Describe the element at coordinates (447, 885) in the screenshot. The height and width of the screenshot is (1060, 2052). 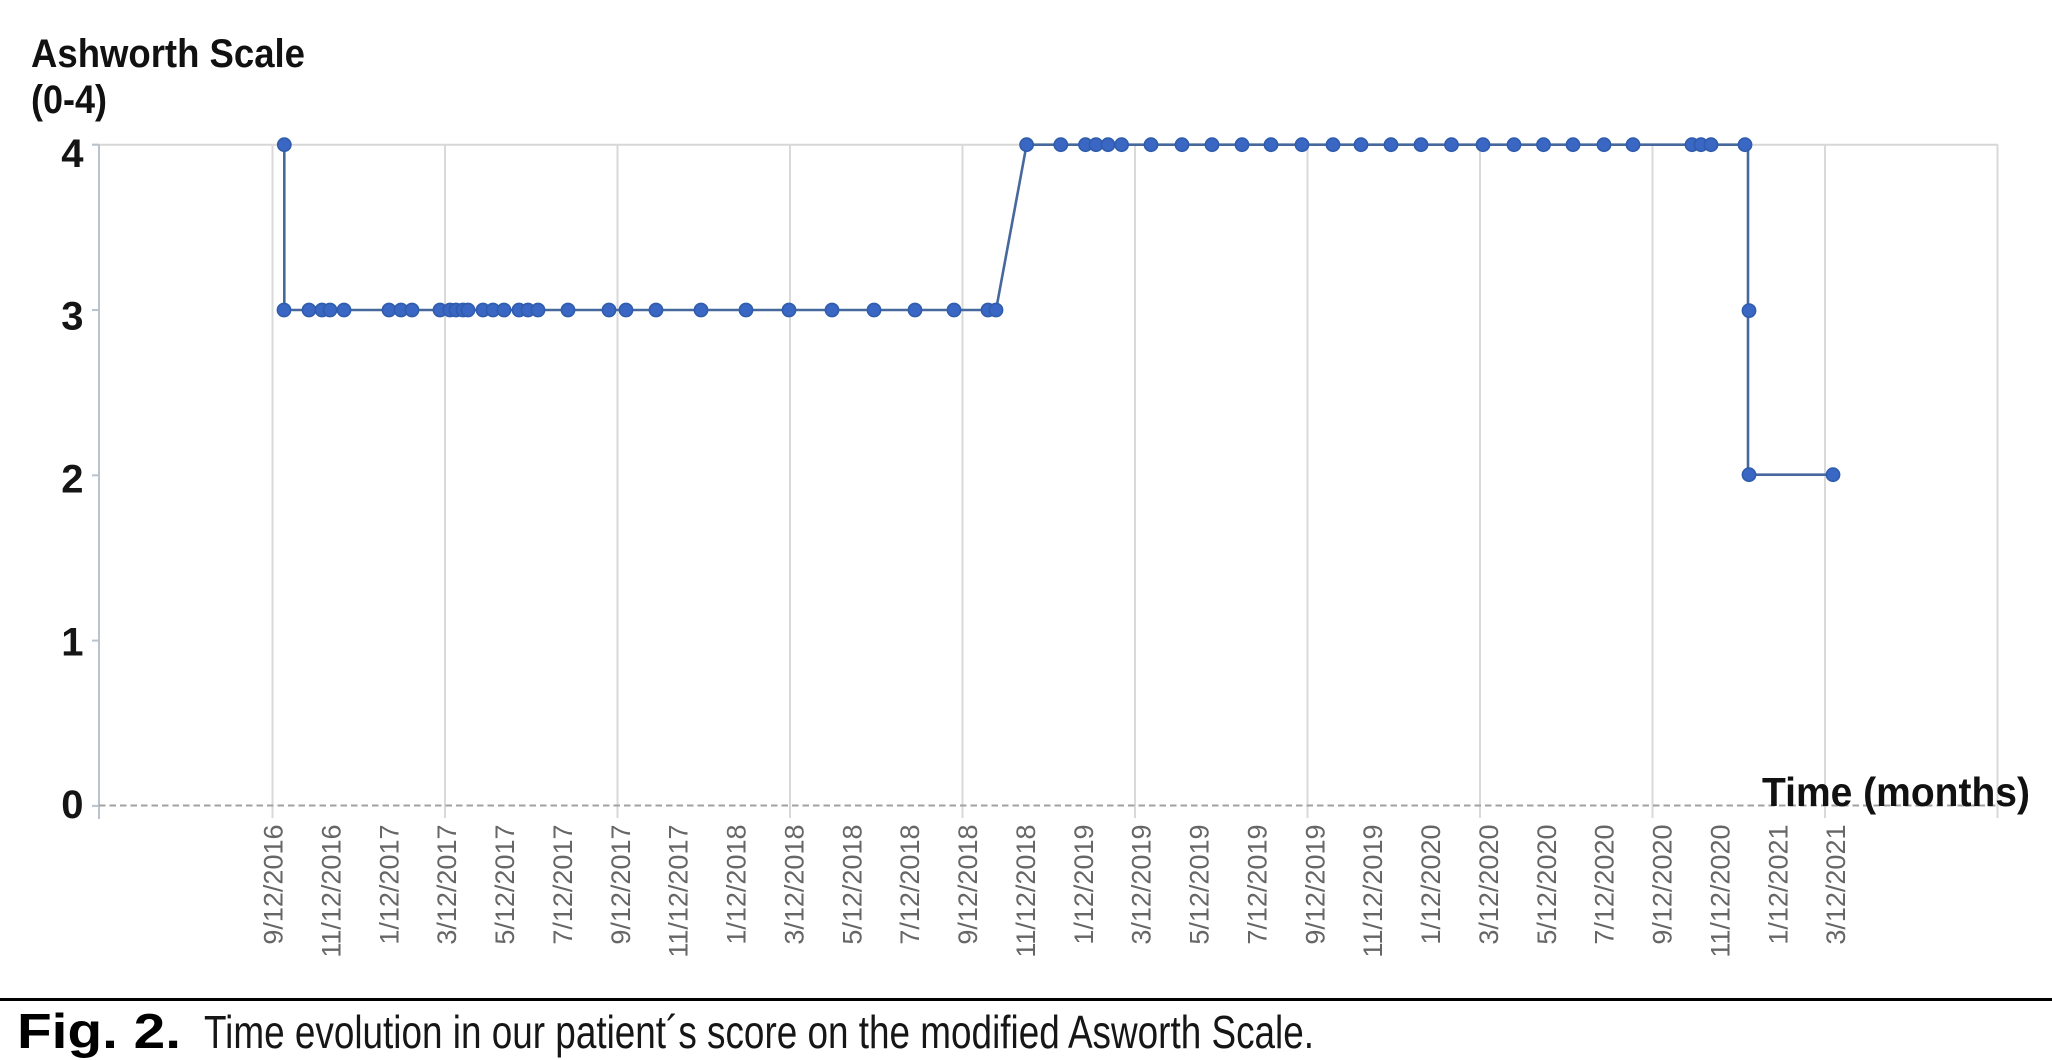
I see `svg-text: 3/12/2017` at that location.